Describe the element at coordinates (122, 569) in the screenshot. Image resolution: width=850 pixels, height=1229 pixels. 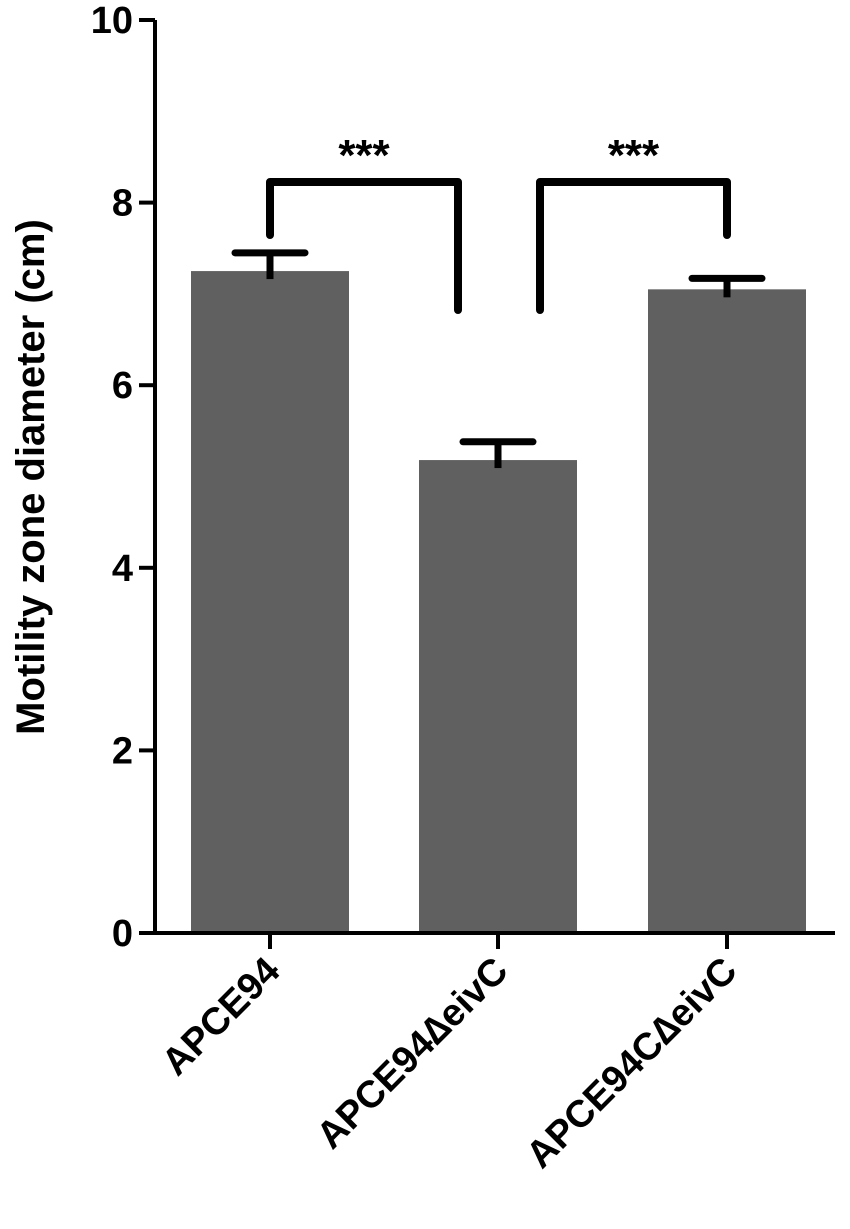
I see `y-tick-label-2: 4` at that location.